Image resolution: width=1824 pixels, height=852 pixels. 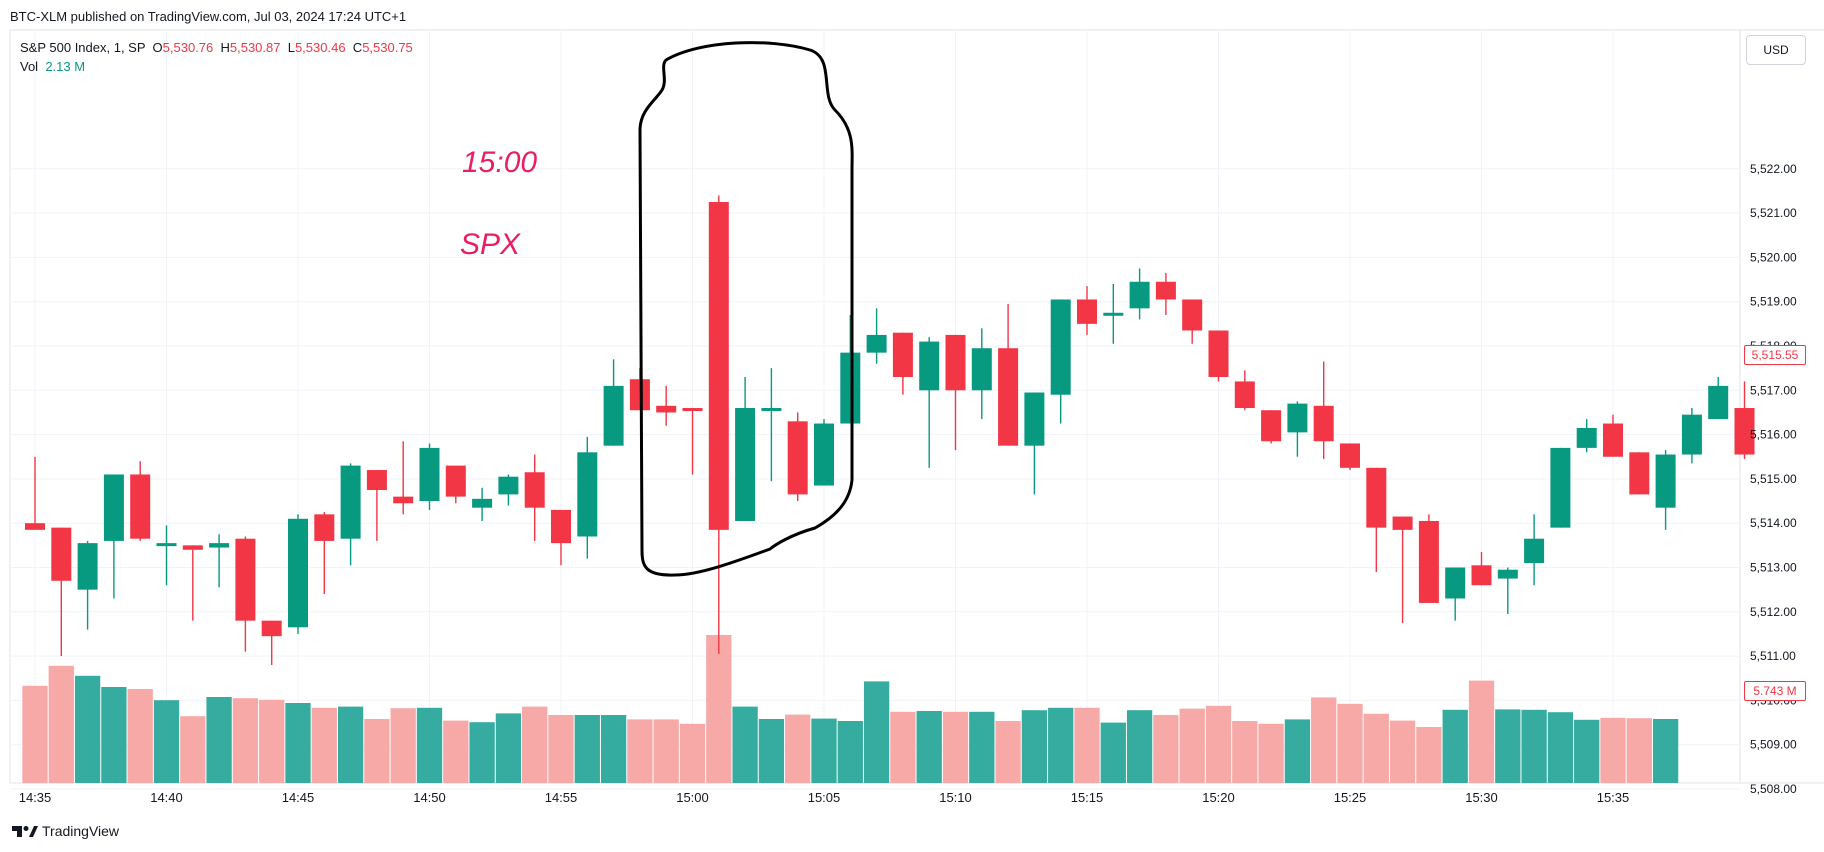 I want to click on y-tick-label: 5,511.00, so click(x=1773, y=656).